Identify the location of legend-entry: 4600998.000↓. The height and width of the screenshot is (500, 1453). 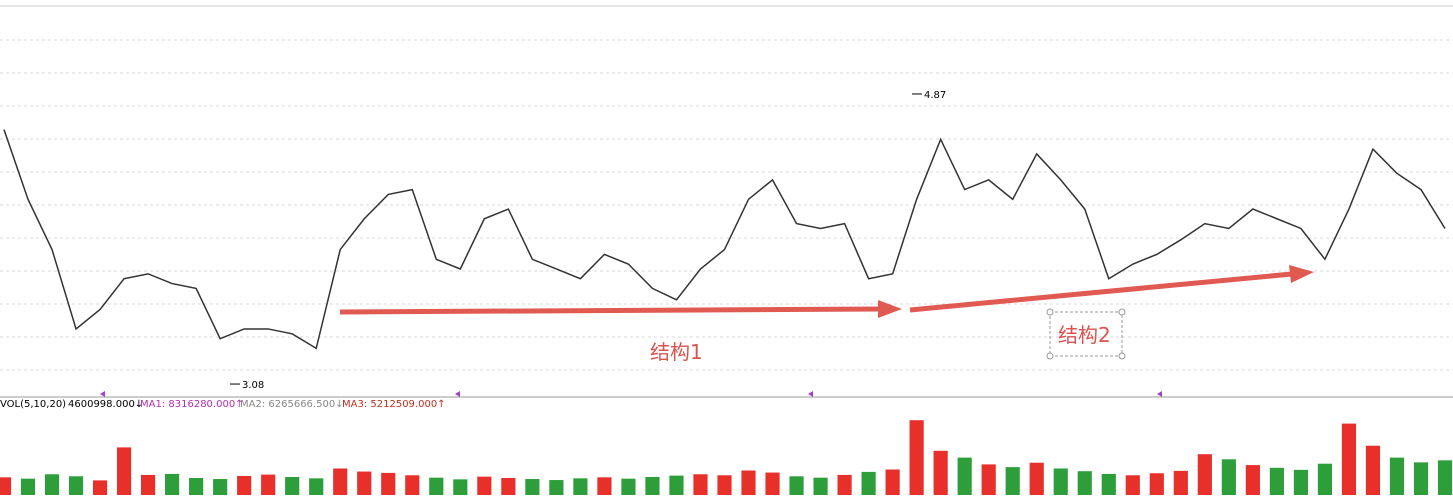
(105, 404).